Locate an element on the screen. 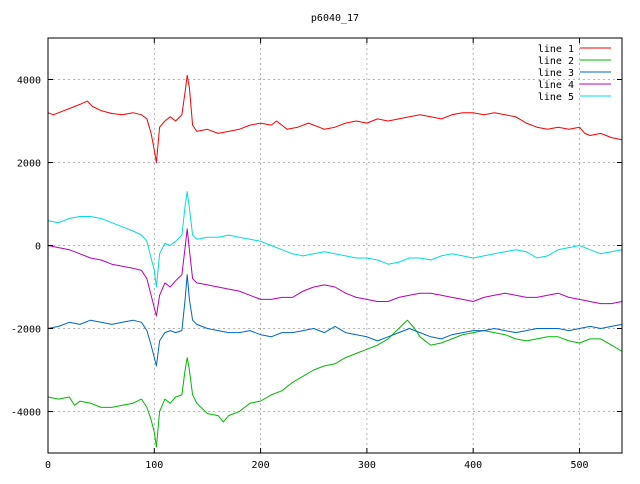 This screenshot has height=484, width=640. chart-title: p6040_17 is located at coordinates (335, 18).